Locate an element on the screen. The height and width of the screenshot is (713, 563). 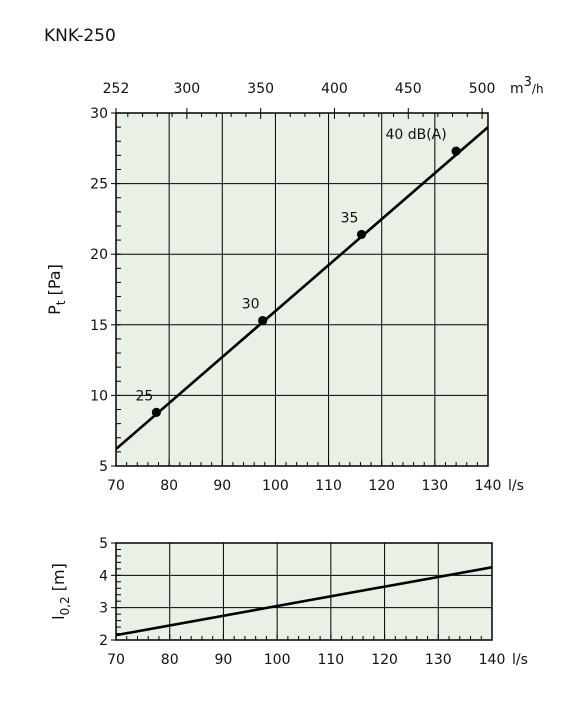
top-tick-label: 450 is located at coordinates (408, 89).